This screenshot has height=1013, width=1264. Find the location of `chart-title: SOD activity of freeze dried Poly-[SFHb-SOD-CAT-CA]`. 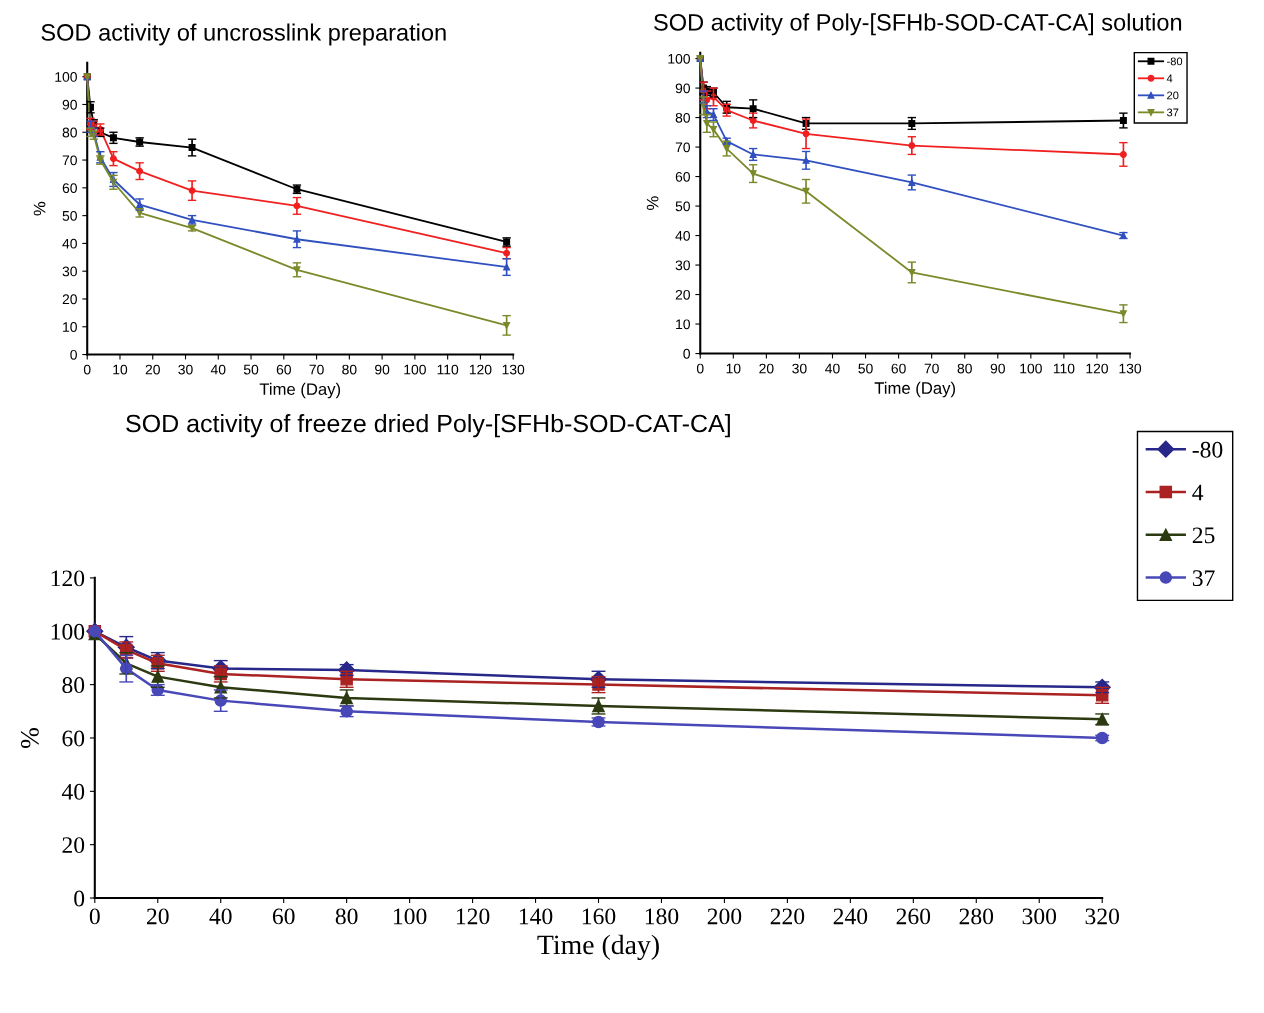

chart-title: SOD activity of freeze dried Poly-[SFHb-SOD-CAT-CA] is located at coordinates (428, 425).